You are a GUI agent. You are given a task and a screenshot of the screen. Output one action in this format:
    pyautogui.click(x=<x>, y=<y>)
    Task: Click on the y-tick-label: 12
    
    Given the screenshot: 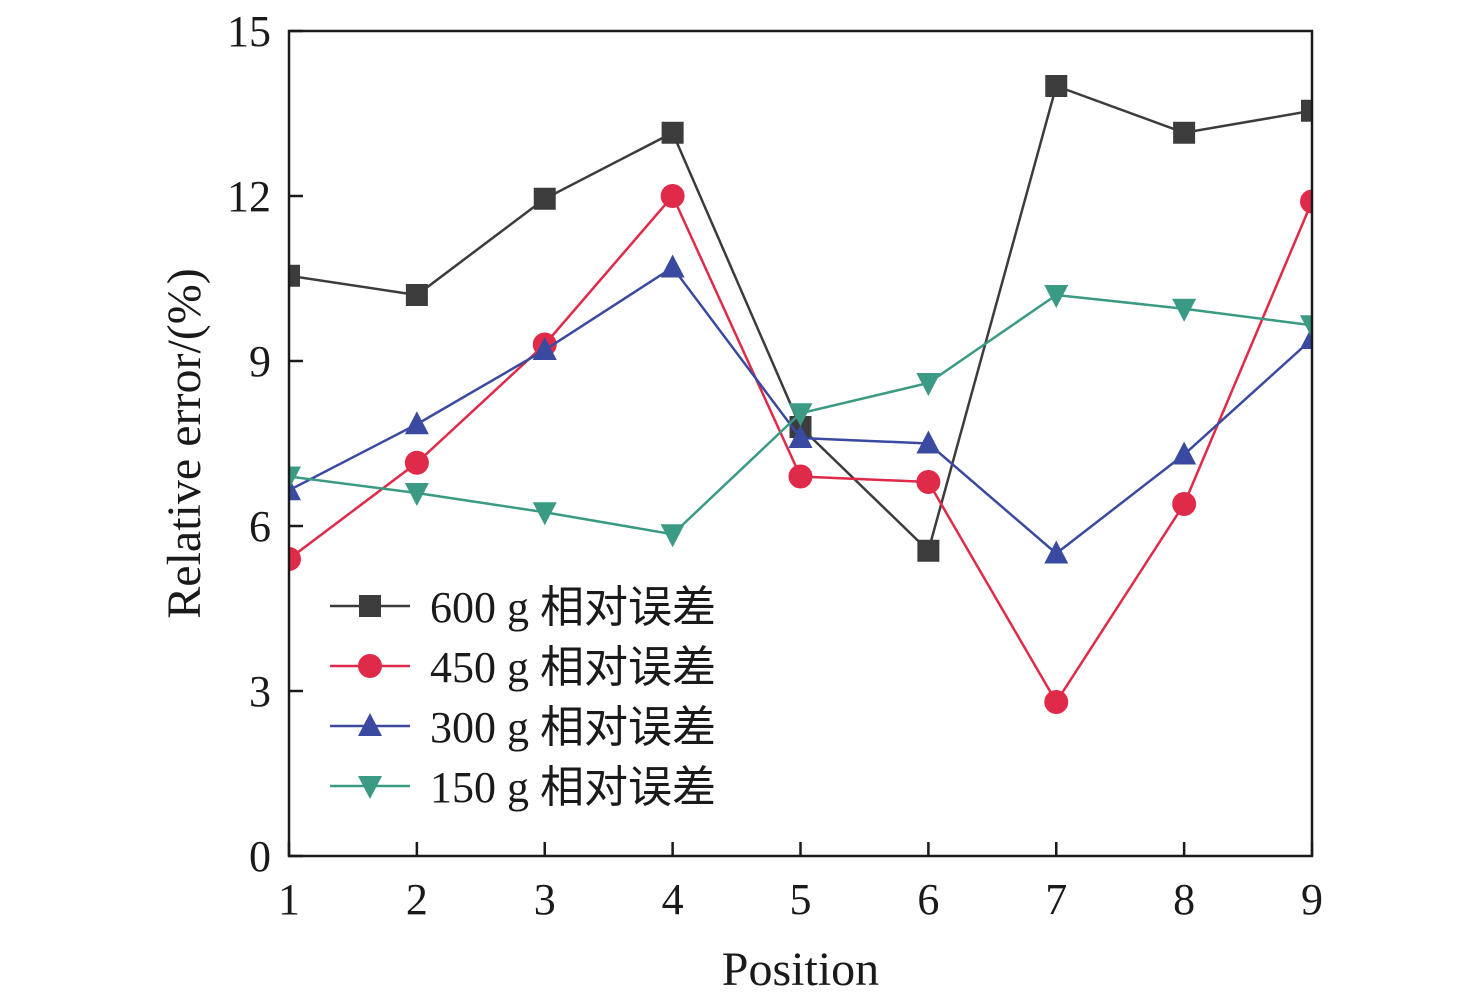 What is the action you would take?
    pyautogui.click(x=249, y=196)
    